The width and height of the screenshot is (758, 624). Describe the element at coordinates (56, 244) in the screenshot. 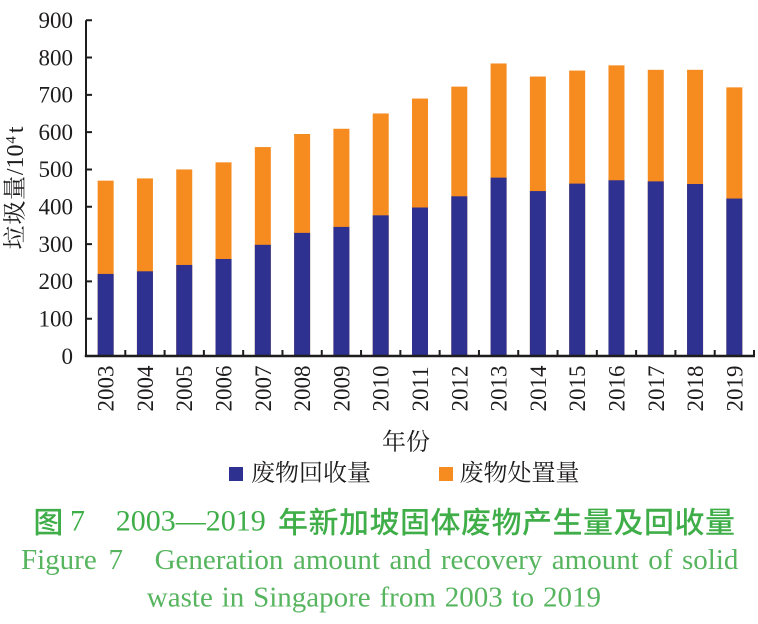

I see `svg-text: 300` at that location.